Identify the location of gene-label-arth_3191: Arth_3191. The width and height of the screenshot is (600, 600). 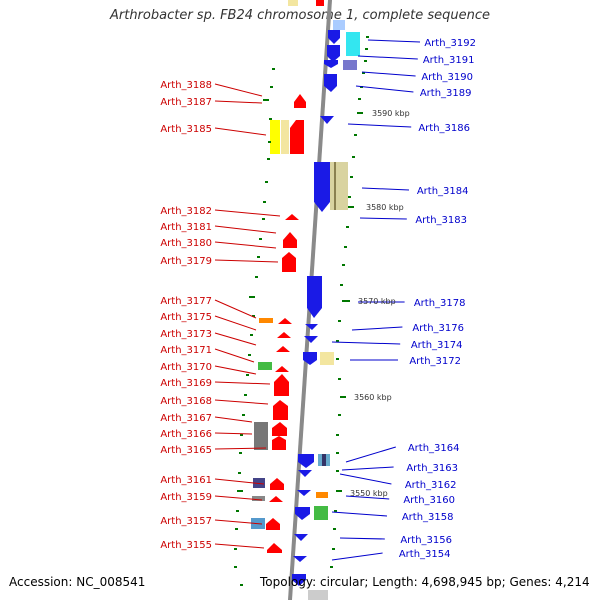
(449, 60).